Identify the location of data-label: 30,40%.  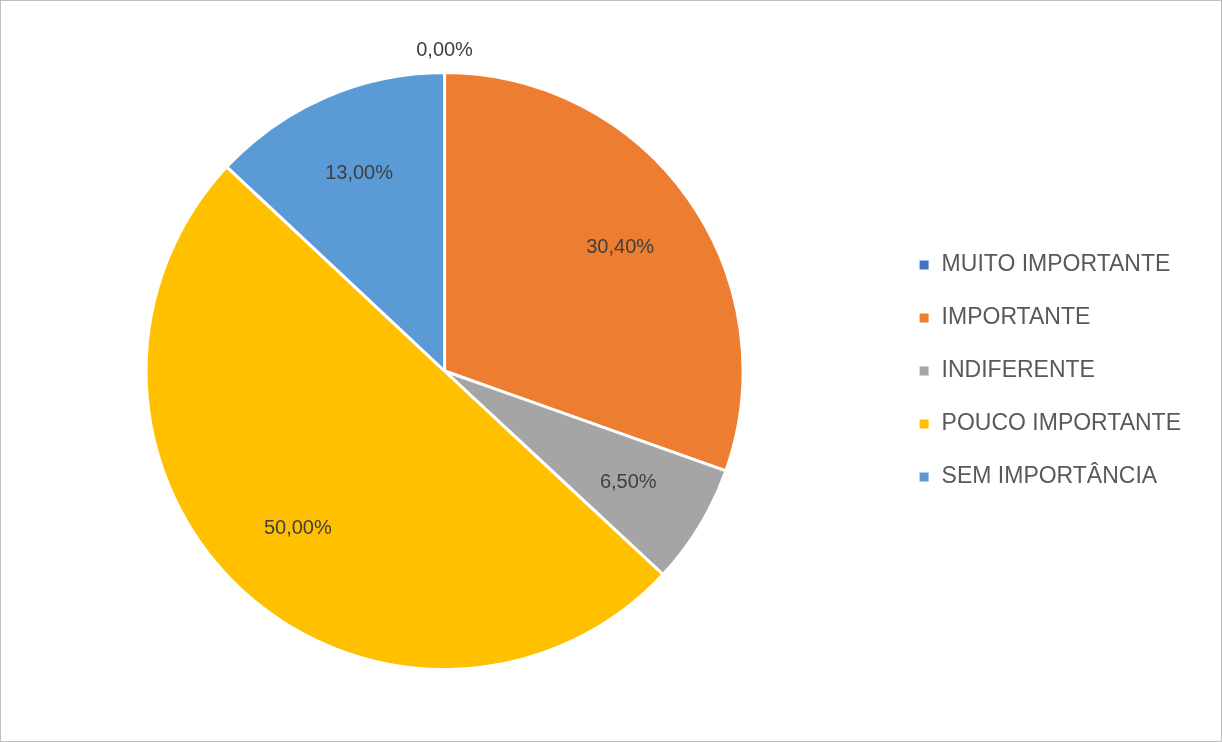
(620, 245).